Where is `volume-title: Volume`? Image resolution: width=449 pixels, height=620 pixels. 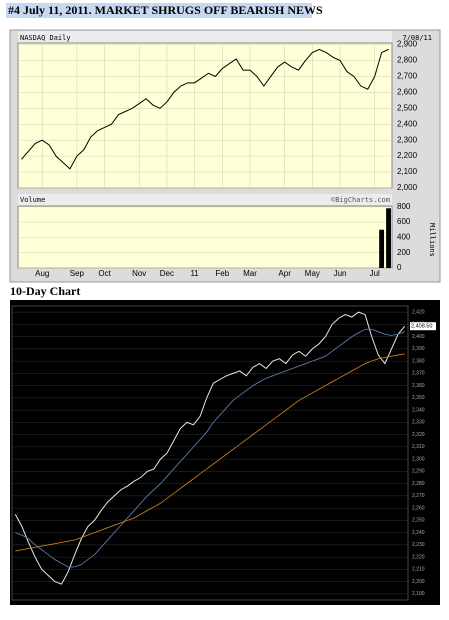 volume-title: Volume is located at coordinates (32, 200).